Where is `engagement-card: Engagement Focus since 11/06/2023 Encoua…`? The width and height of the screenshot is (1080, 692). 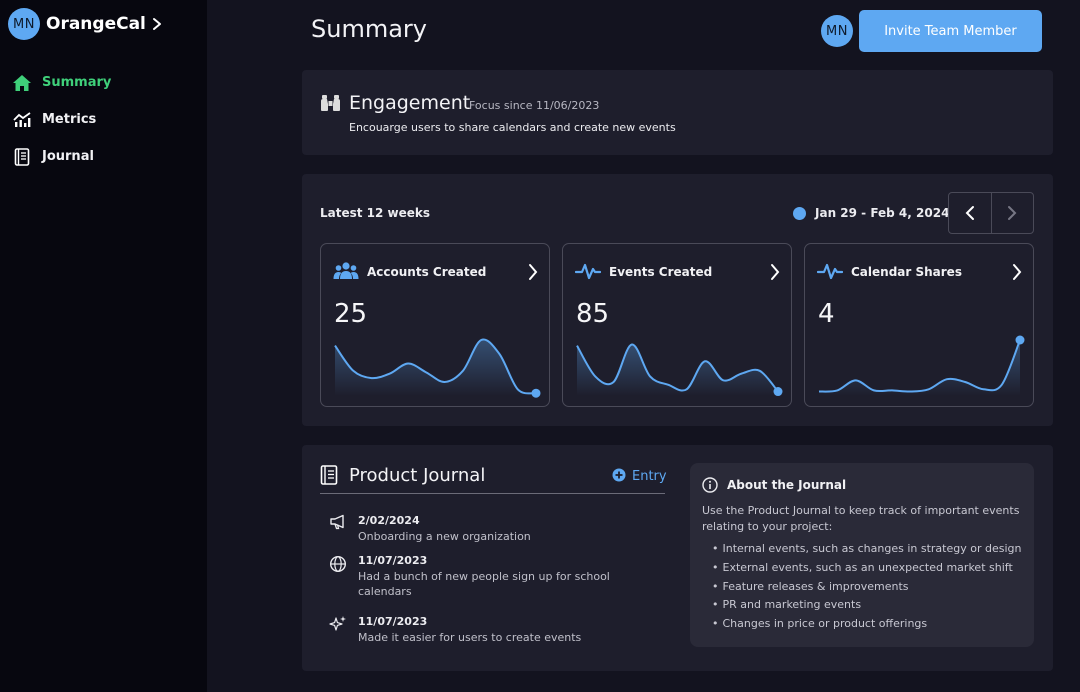
engagement-card: Engagement Focus since 11/06/2023 Encoua… is located at coordinates (677, 112).